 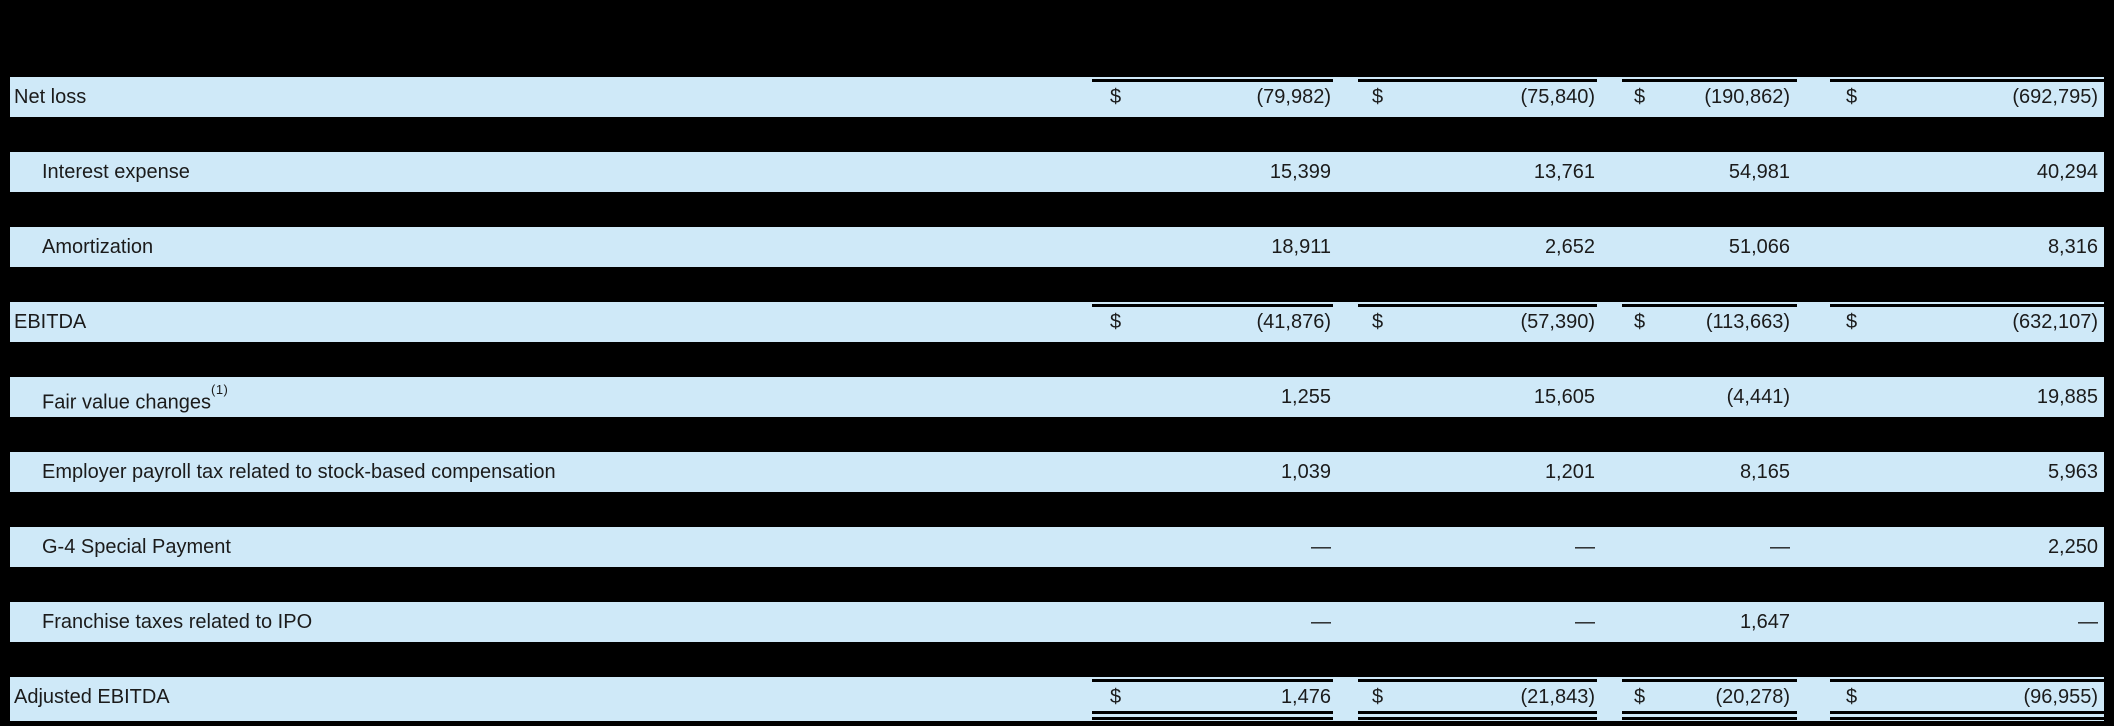 What do you see at coordinates (2055, 322) in the screenshot?
I see `amount-cell: (632,107)` at bounding box center [2055, 322].